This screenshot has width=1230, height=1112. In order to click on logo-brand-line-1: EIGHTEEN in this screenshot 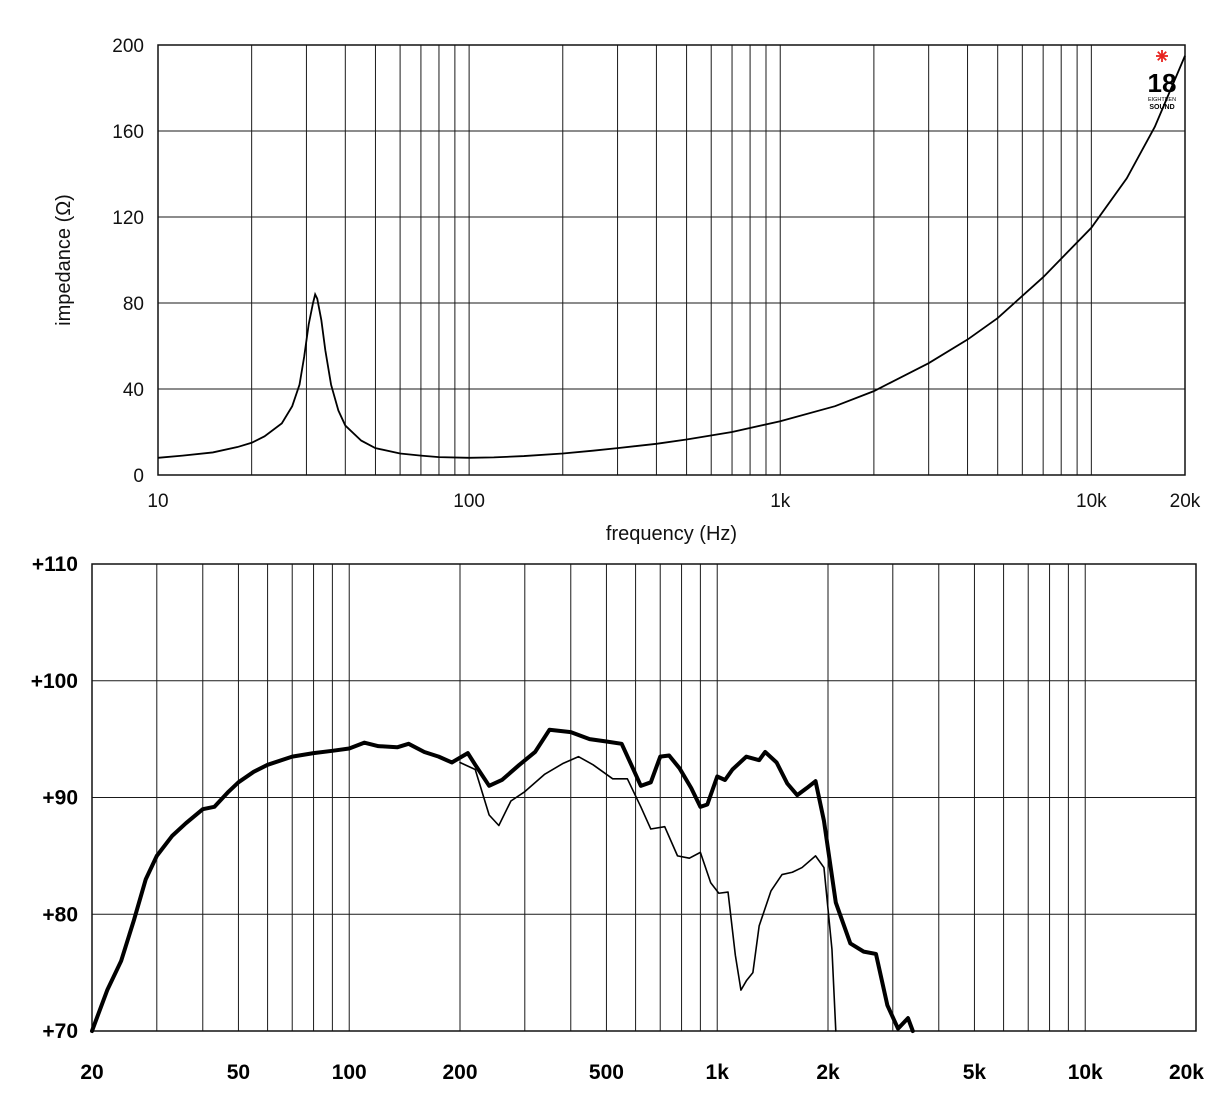, I will do `click(1162, 100)`.